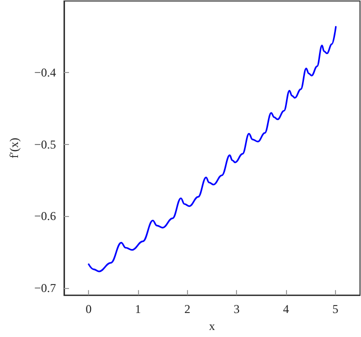 The image size is (361, 337). I want to click on y-tick-label: −0.4, so click(45, 73).